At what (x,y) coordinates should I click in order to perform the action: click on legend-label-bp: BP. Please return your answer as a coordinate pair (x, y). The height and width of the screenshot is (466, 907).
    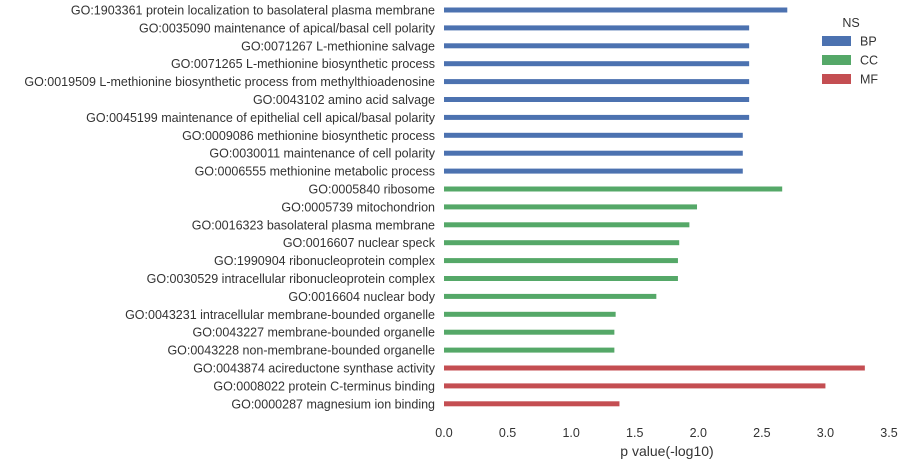
    Looking at the image, I should click on (868, 42).